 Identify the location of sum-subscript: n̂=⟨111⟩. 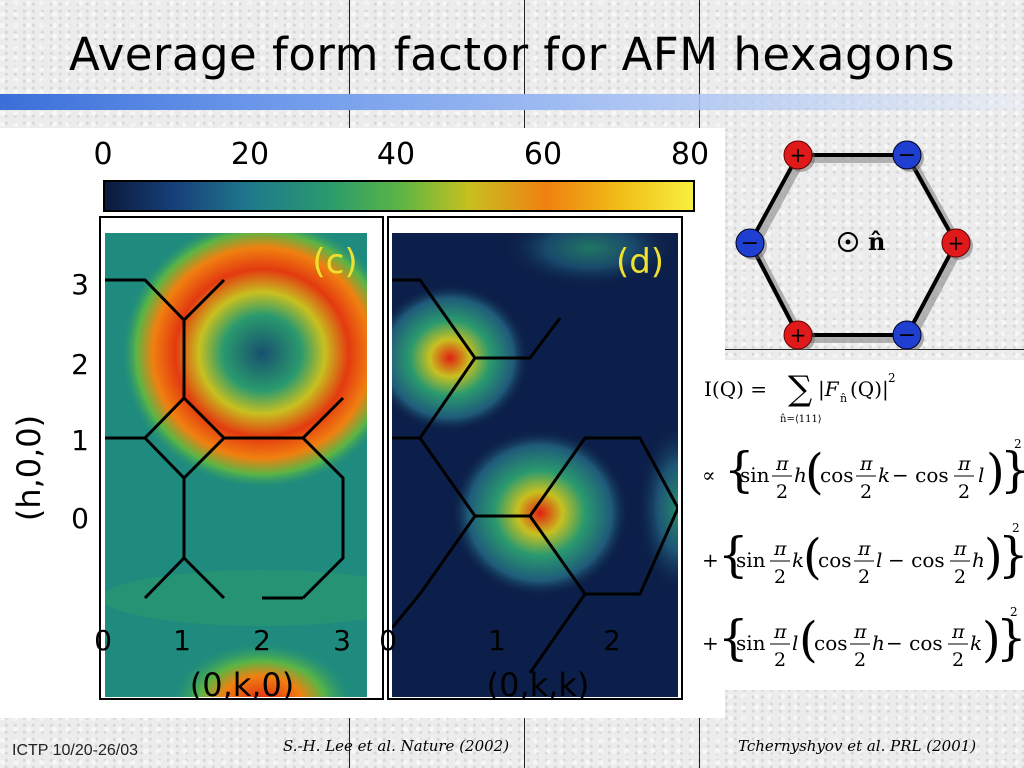
(801, 419).